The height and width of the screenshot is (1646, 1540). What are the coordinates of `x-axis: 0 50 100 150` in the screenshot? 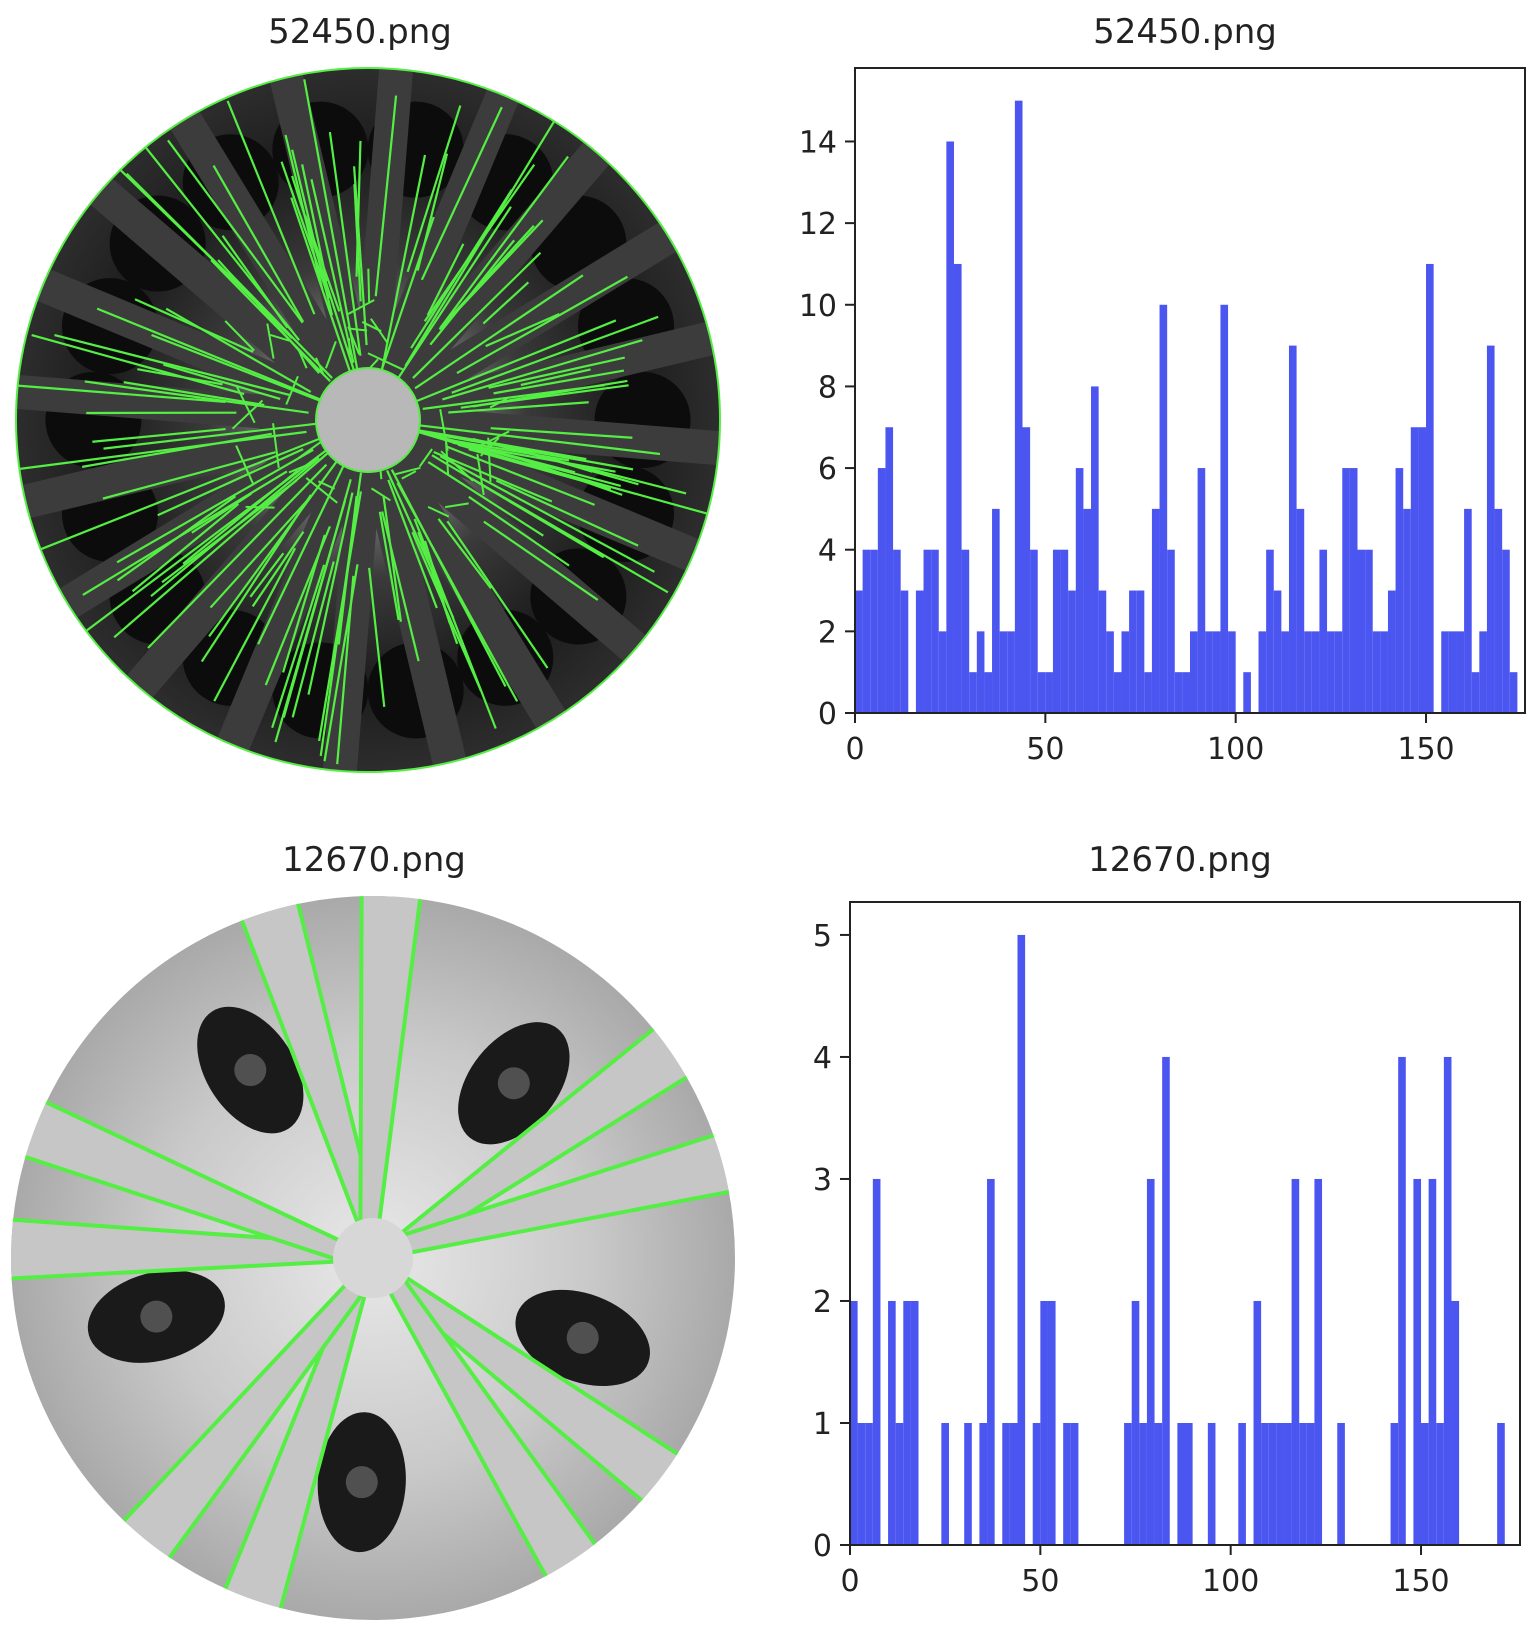 It's located at (1150, 740).